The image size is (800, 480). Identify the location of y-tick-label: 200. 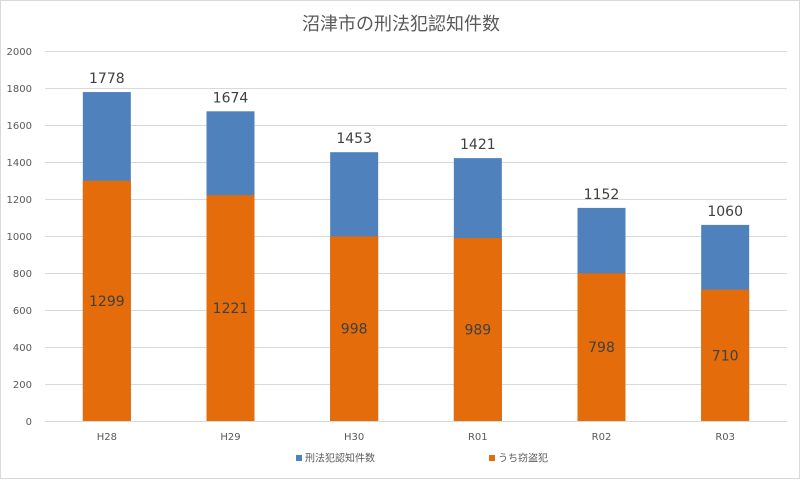
(22, 385).